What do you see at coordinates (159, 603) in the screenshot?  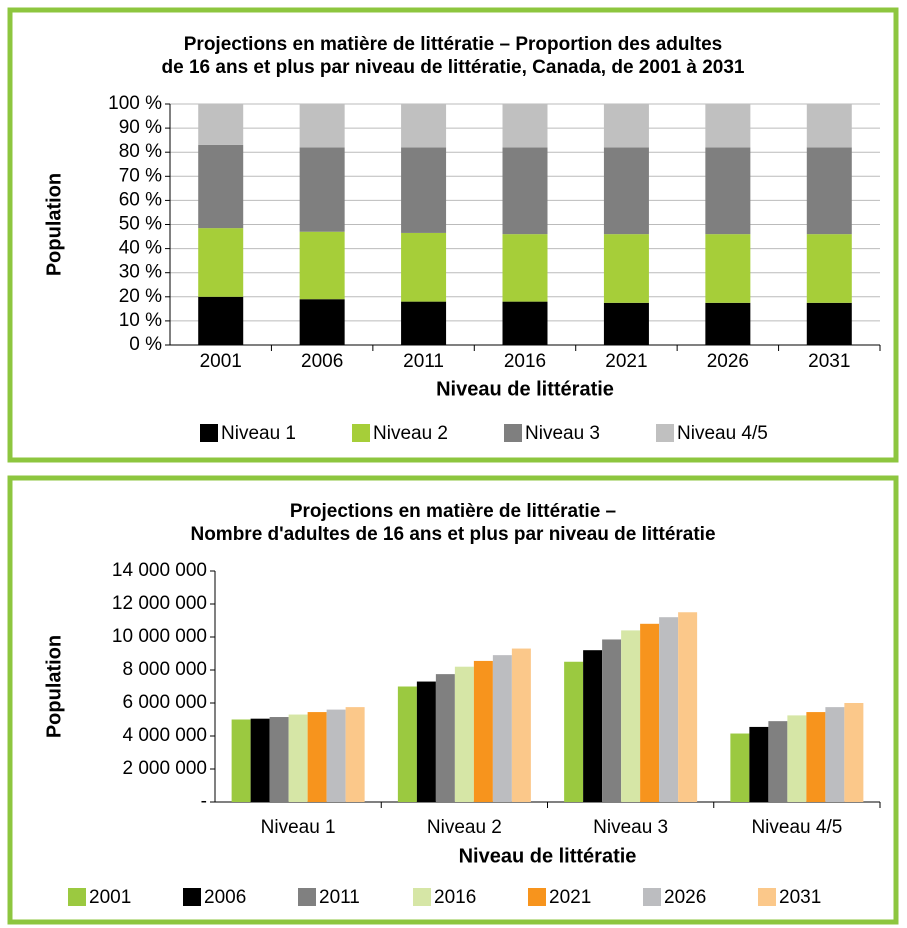 I see `y-tick-label: 12 000 000` at bounding box center [159, 603].